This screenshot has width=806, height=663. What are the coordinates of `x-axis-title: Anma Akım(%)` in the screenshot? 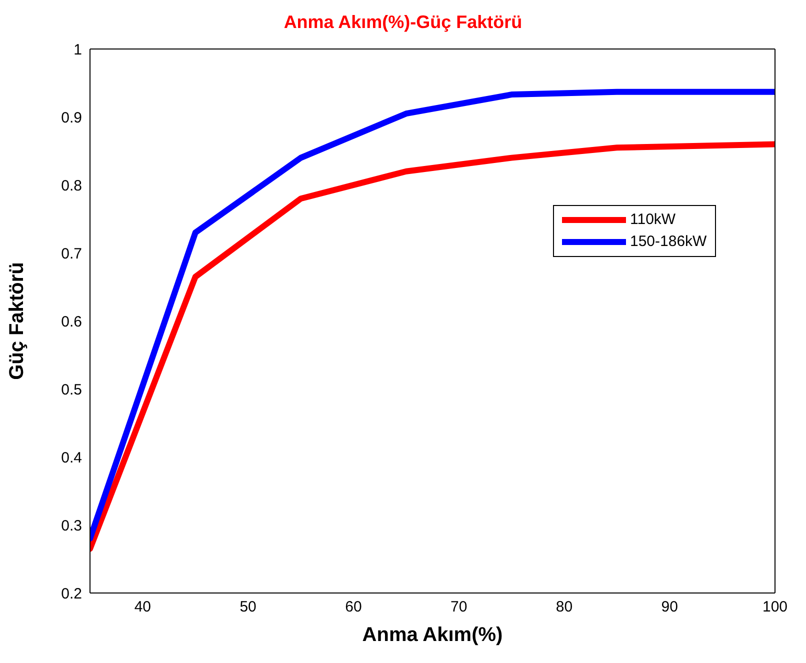 It's located at (432, 635).